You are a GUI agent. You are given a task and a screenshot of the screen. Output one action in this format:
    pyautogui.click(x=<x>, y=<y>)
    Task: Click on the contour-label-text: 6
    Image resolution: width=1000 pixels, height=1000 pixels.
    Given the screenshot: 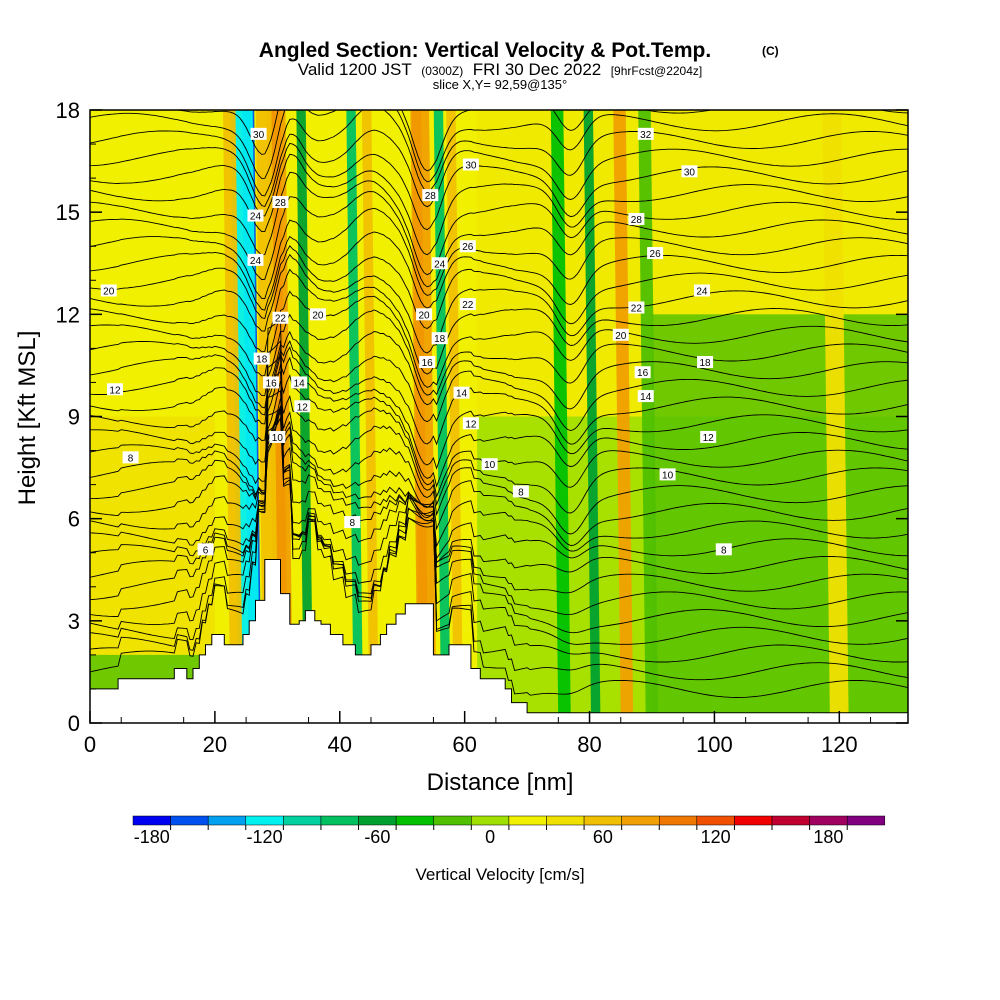 What is the action you would take?
    pyautogui.click(x=206, y=550)
    